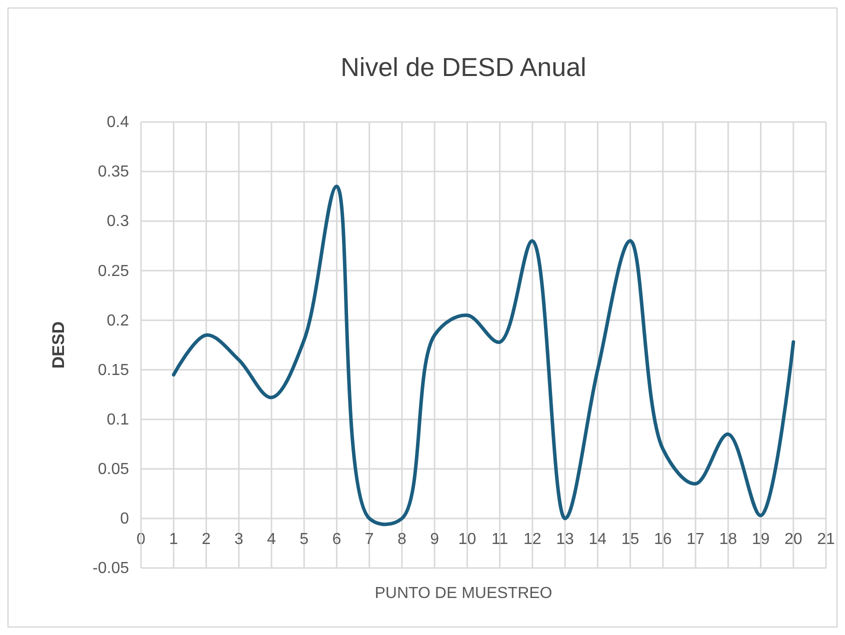  What do you see at coordinates (695, 539) in the screenshot?
I see `x-tick-label: 17` at bounding box center [695, 539].